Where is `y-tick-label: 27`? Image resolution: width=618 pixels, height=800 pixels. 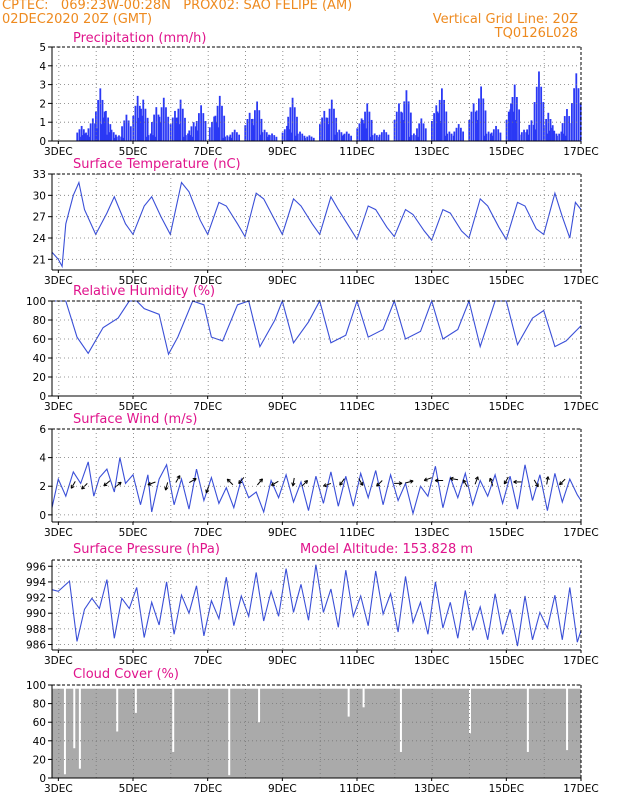
y-tick-label: 27 is located at coordinates (39, 218).